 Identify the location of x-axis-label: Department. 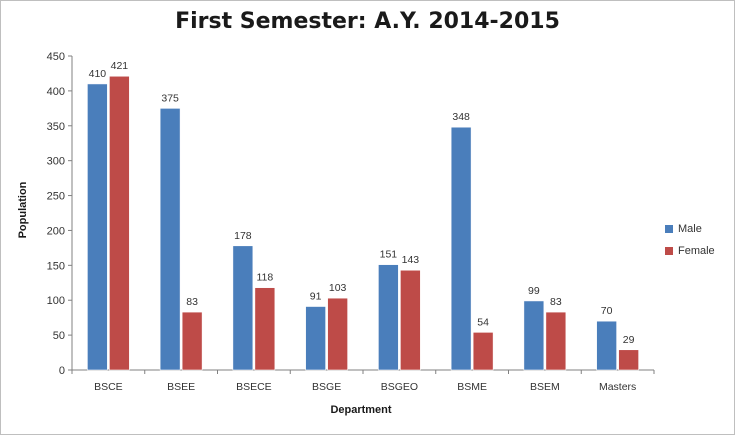
(361, 410).